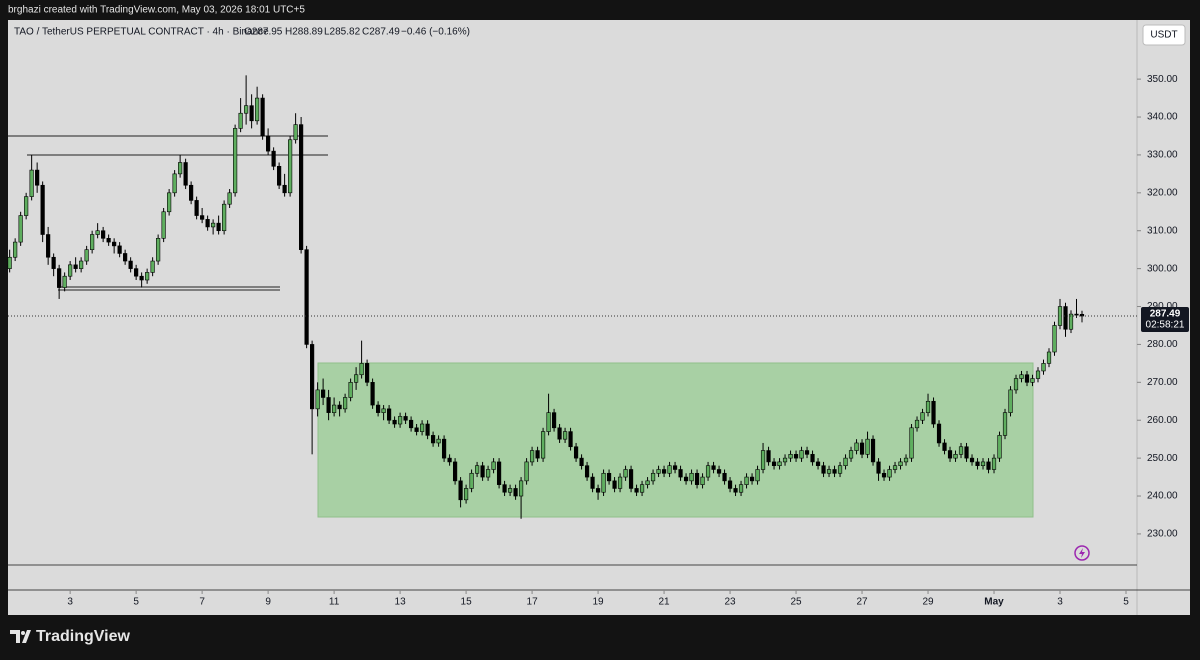  I want to click on currency-button, so click(1164, 35).